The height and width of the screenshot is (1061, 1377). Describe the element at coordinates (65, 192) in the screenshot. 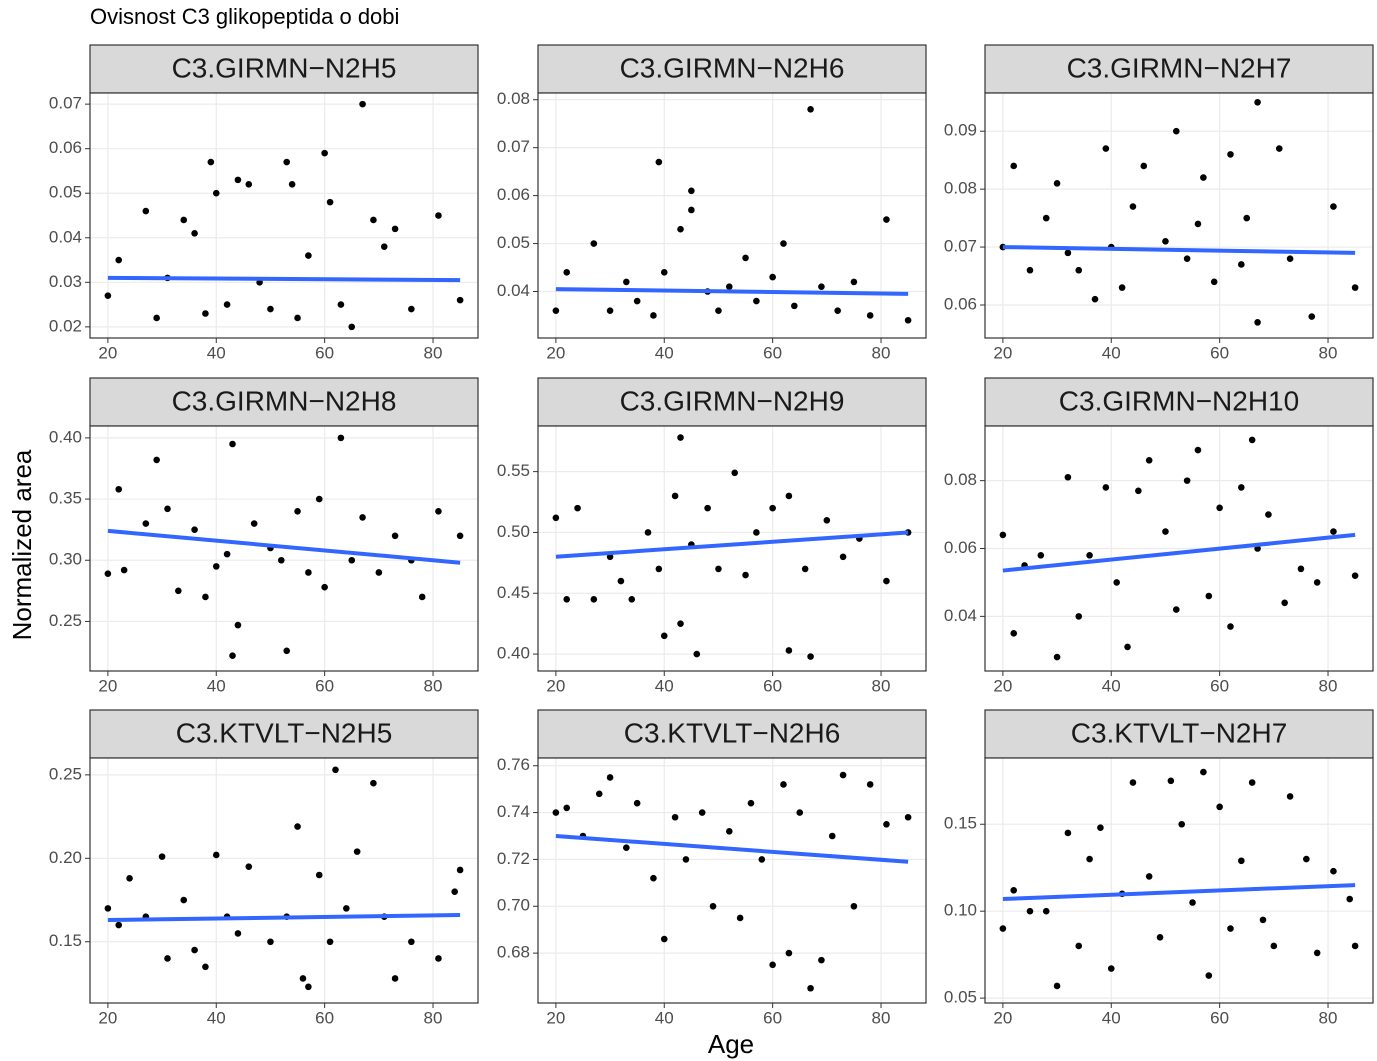

I see `y-tick-label: 0.05` at that location.